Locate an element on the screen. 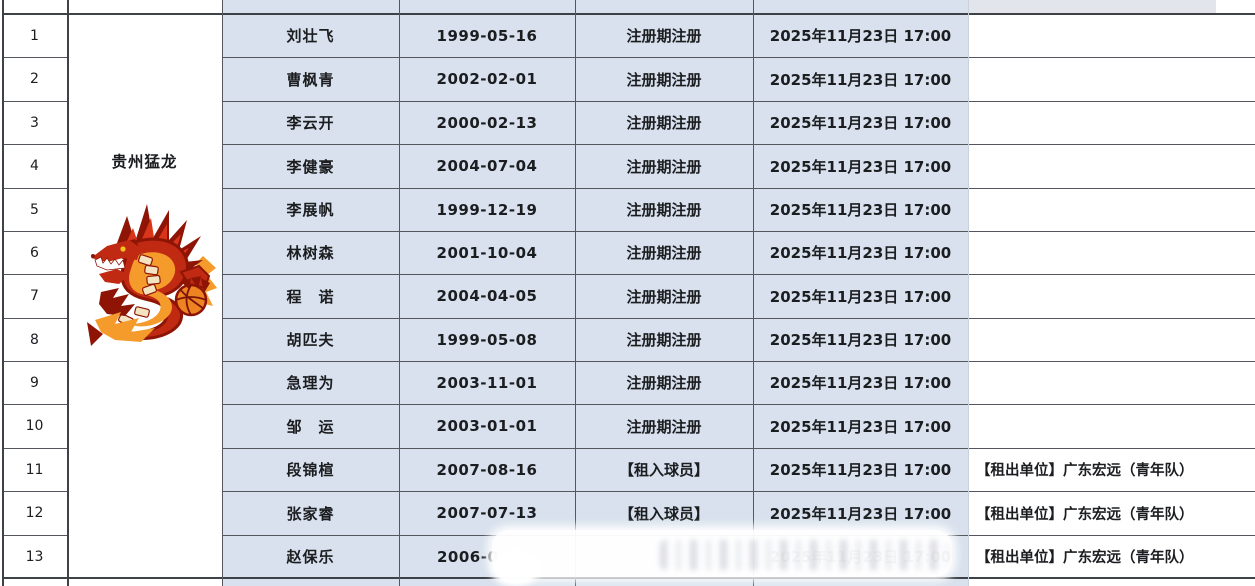  row-number-cell: 6 is located at coordinates (34, 252).